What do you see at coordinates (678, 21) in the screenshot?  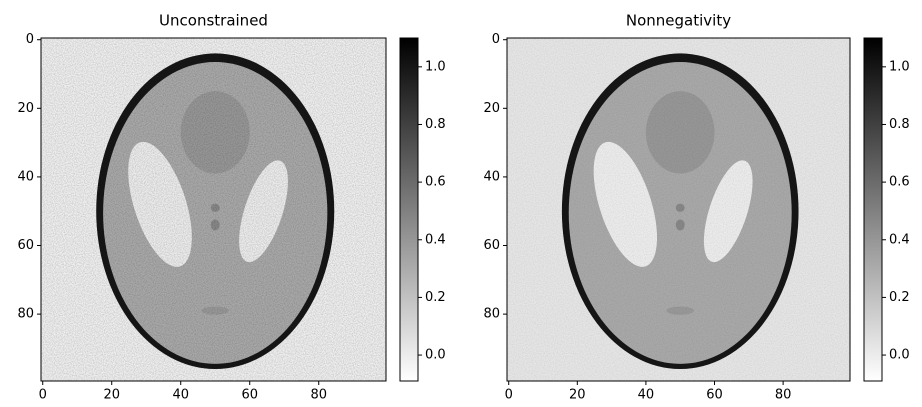 I see `chart-title: Nonnegativity` at bounding box center [678, 21].